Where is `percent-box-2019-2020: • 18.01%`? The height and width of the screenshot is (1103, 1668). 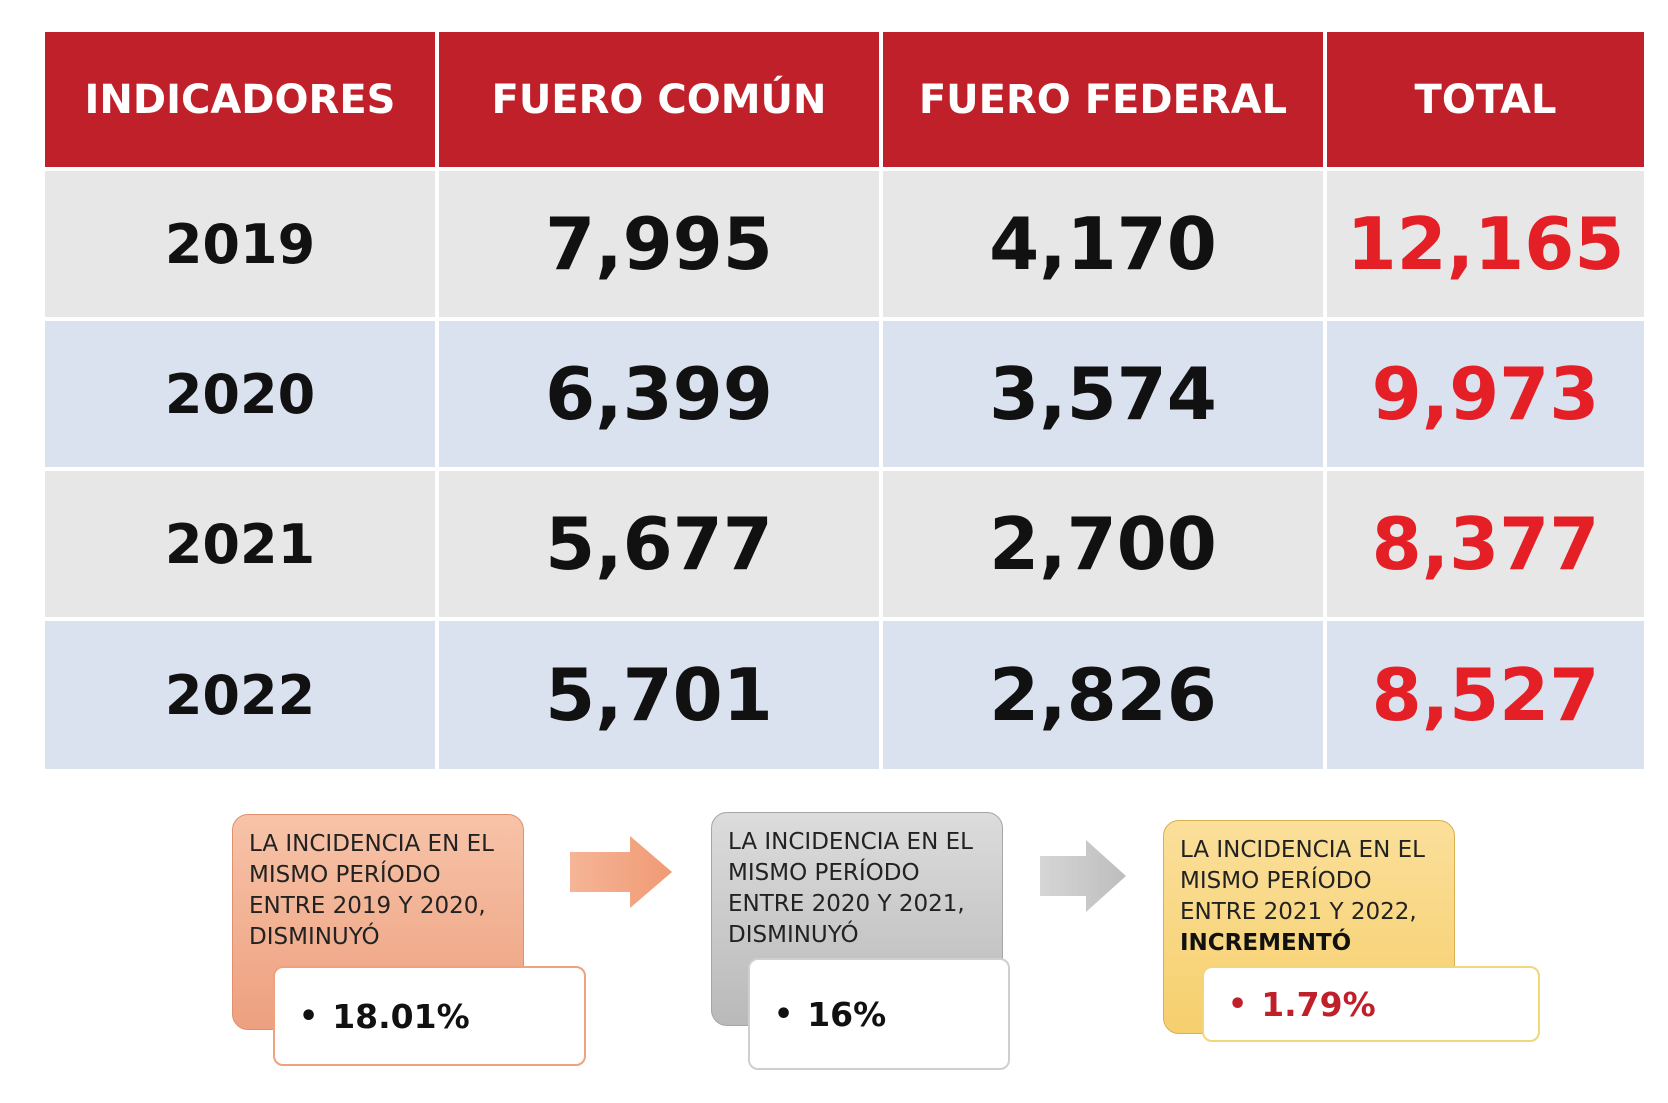
percent-box-2019-2020: • 18.01% is located at coordinates (429, 1016).